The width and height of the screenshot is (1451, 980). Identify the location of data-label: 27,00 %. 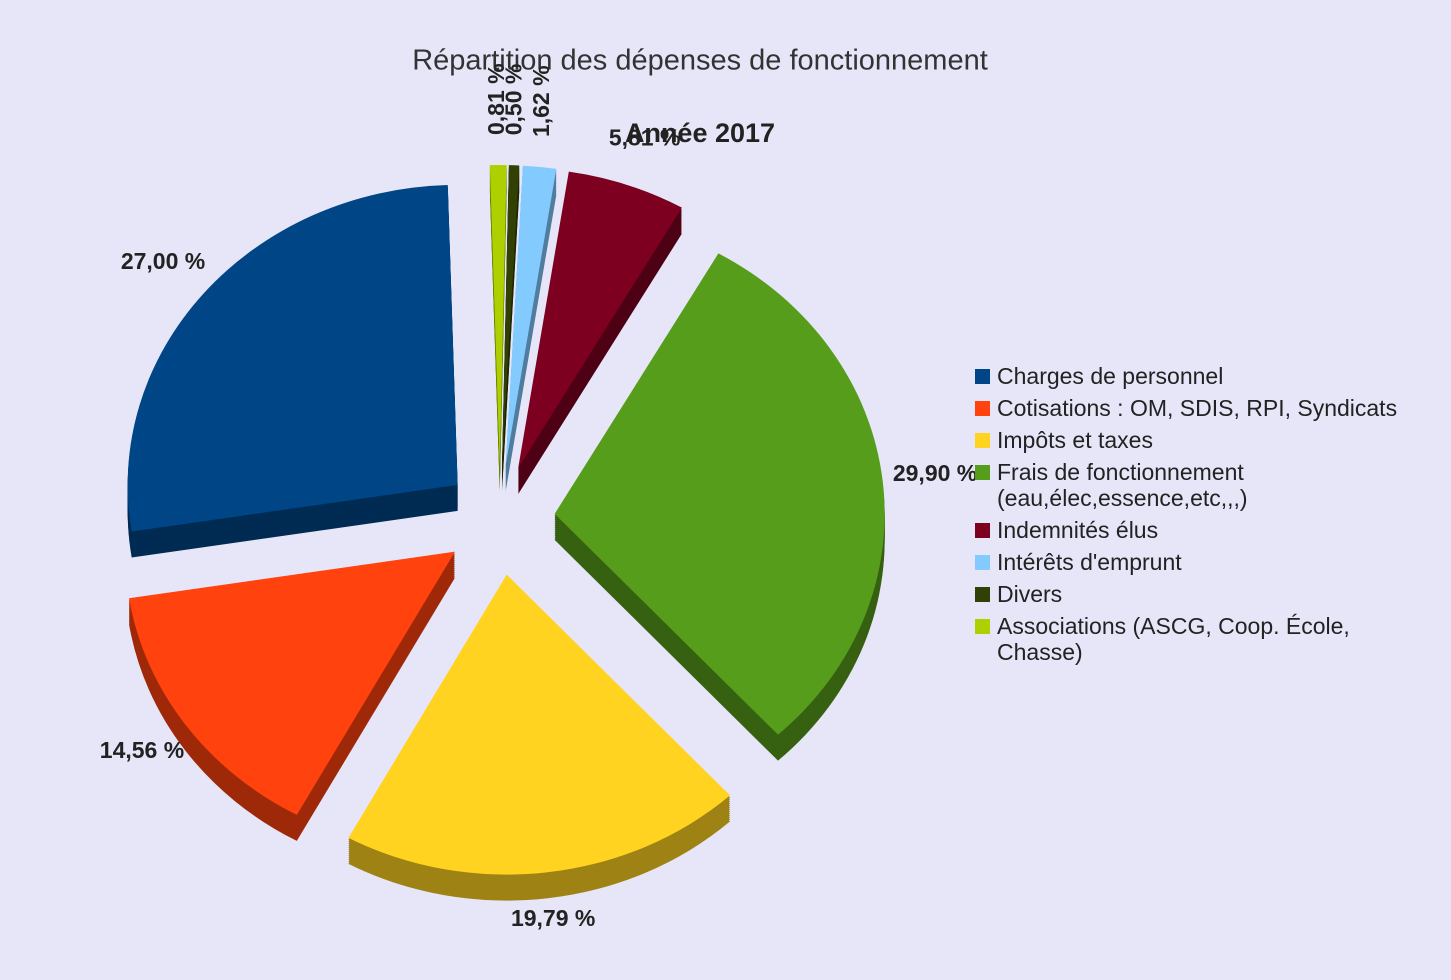
(163, 261).